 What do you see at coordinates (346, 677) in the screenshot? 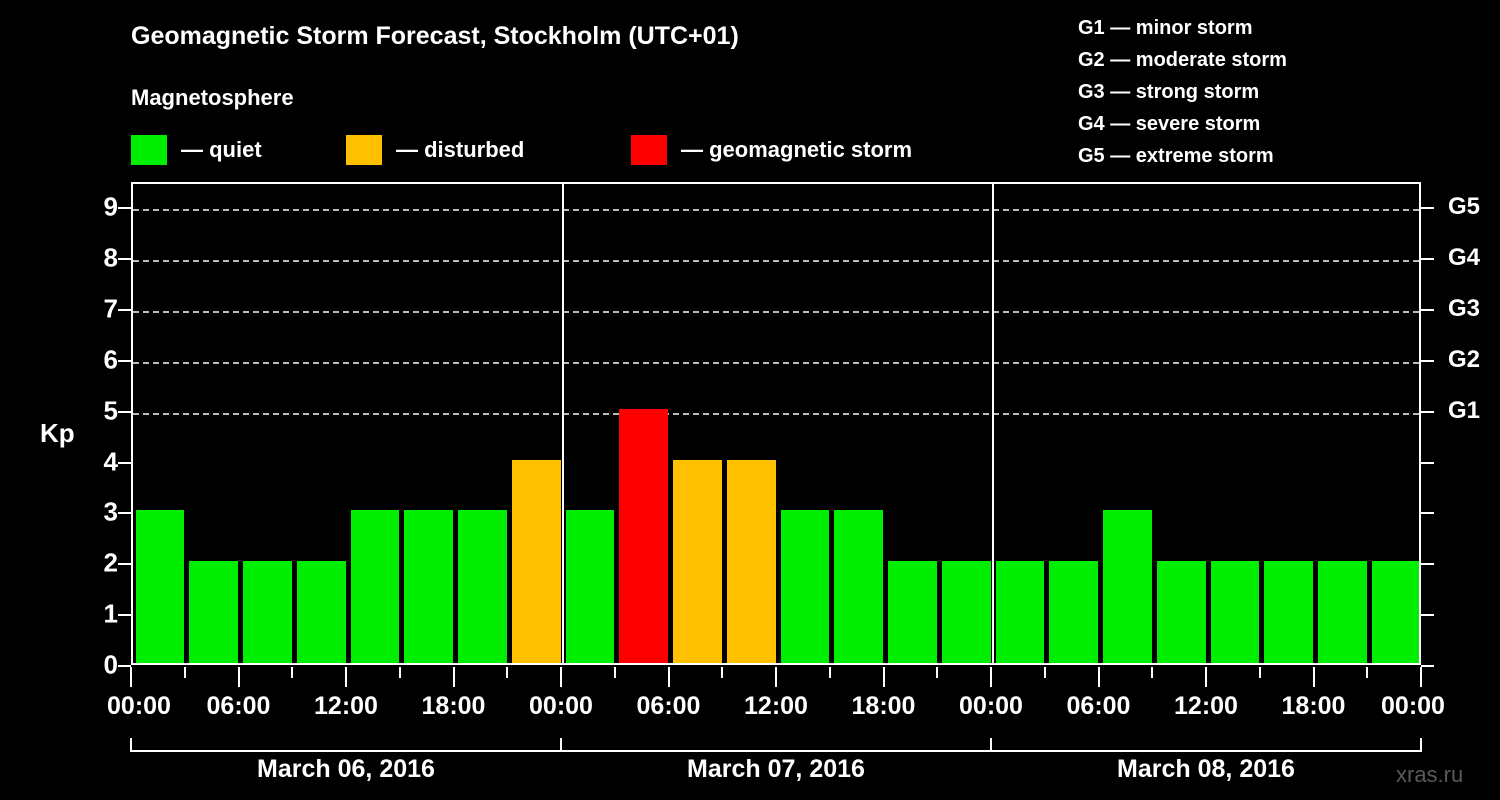
I see `x-tick-major-12h` at bounding box center [346, 677].